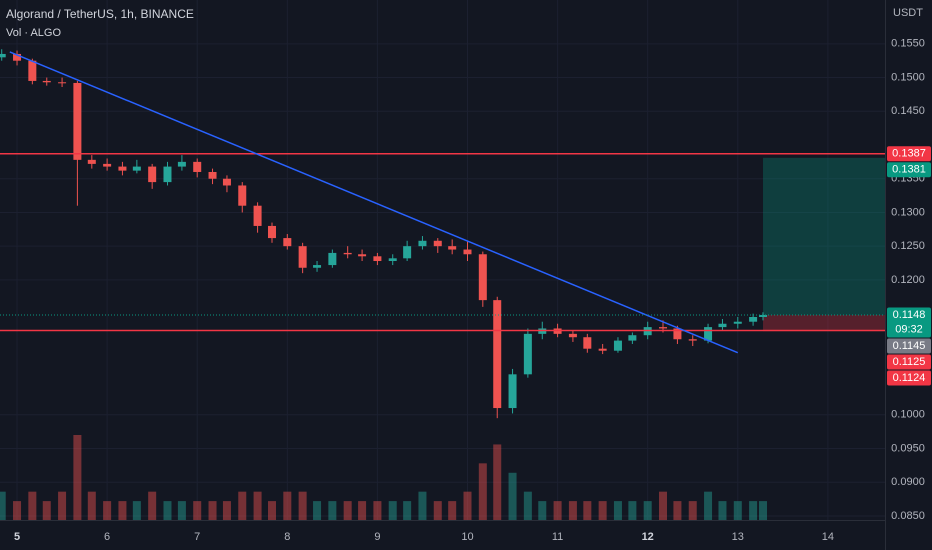  What do you see at coordinates (908, 415) in the screenshot?
I see `y-tick-label: 0.1000` at bounding box center [908, 415].